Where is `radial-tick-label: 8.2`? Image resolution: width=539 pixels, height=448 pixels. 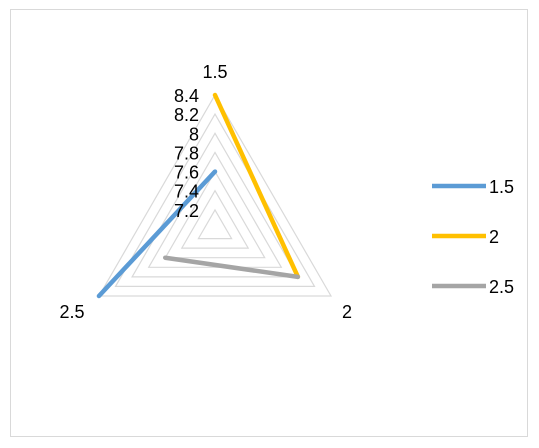 radial-tick-label: 8.2 is located at coordinates (186, 115).